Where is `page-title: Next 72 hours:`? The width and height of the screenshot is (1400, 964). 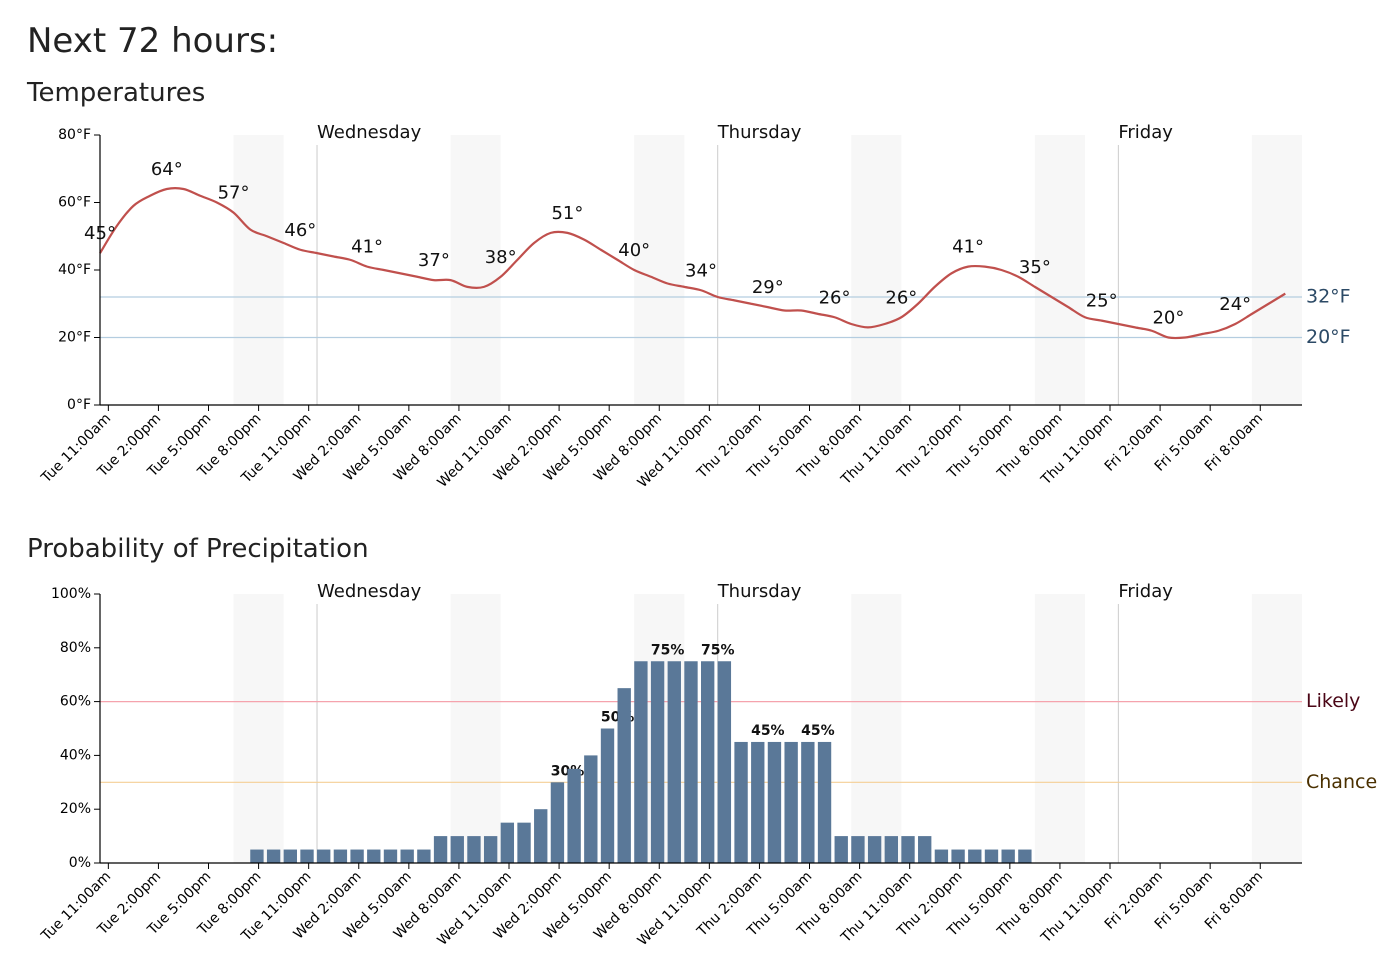
page-title: Next 72 hours: is located at coordinates (152, 41).